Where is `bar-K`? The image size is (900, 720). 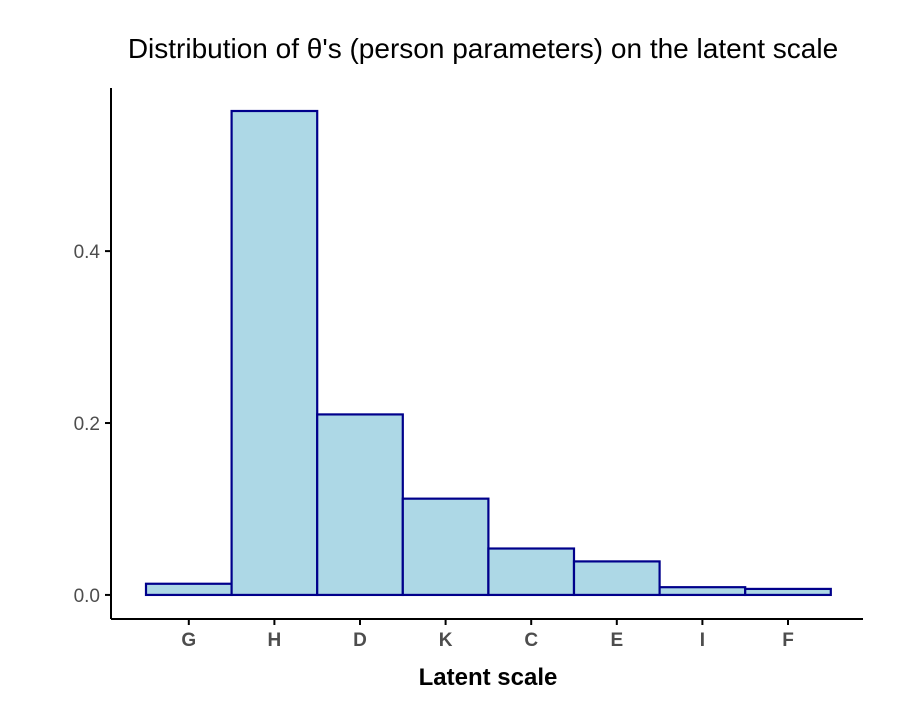
bar-K is located at coordinates (445, 547).